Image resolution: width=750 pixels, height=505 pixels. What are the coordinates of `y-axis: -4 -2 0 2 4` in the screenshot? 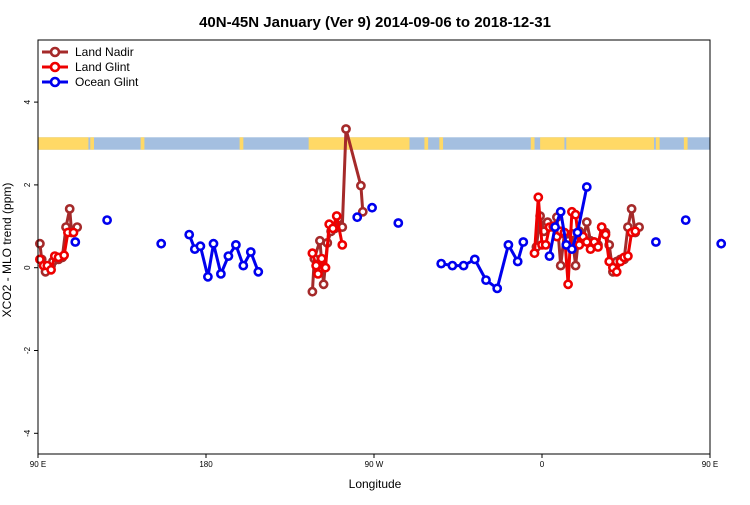 It's located at (30, 268).